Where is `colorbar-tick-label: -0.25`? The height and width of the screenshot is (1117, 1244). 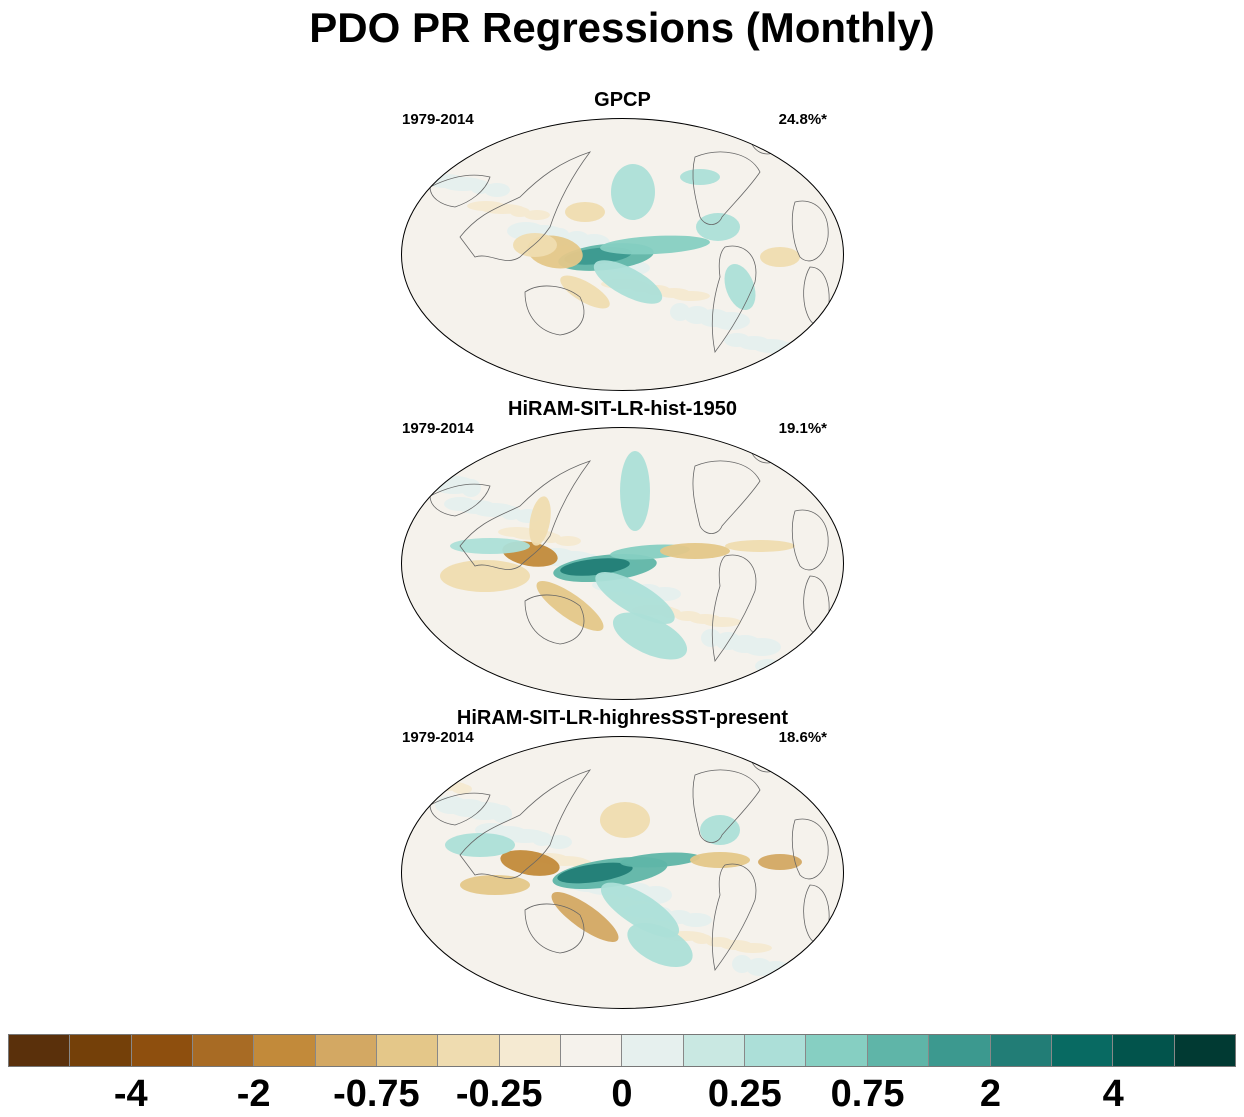 colorbar-tick-label: -0.25 is located at coordinates (499, 1094).